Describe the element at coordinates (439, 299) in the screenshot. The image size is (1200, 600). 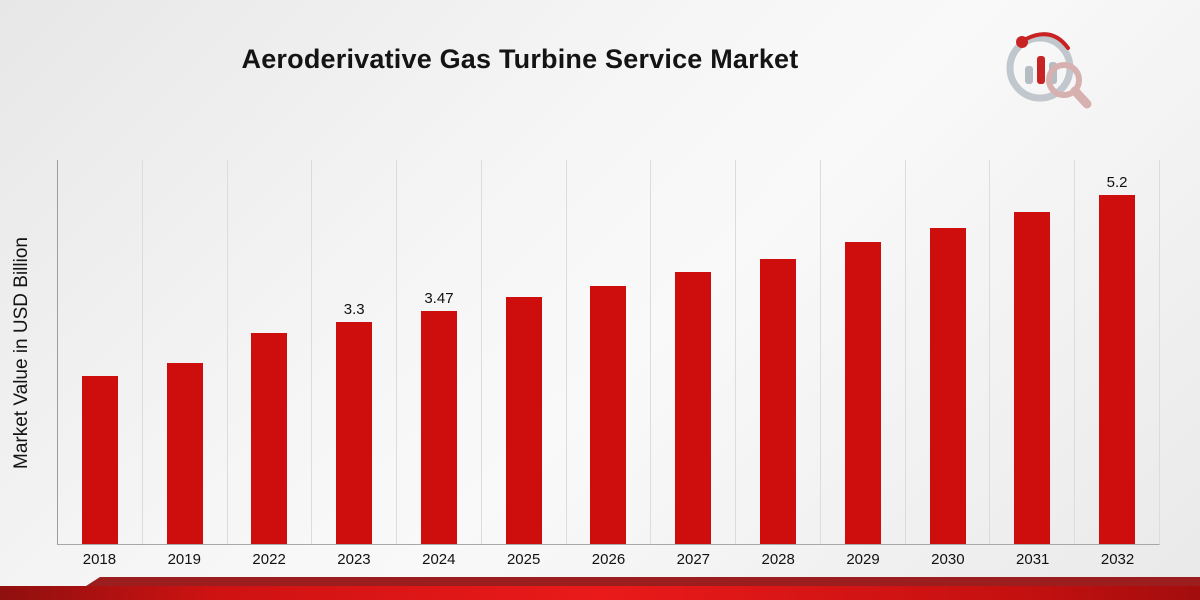
I see `bar-value-label: 3.47` at that location.